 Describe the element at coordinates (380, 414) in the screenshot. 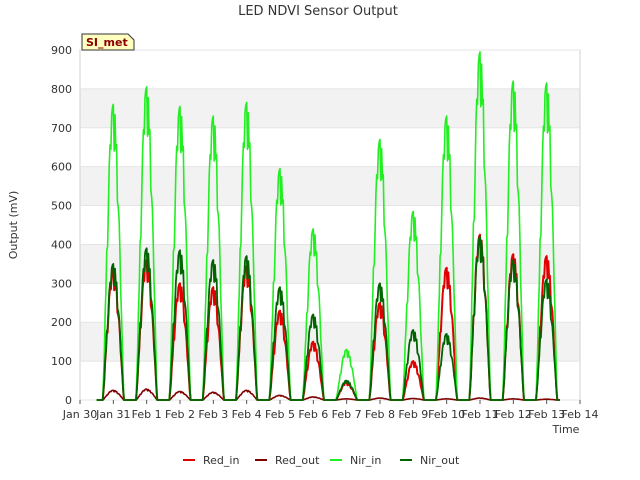

I see `x-tick-label: Feb 8` at that location.